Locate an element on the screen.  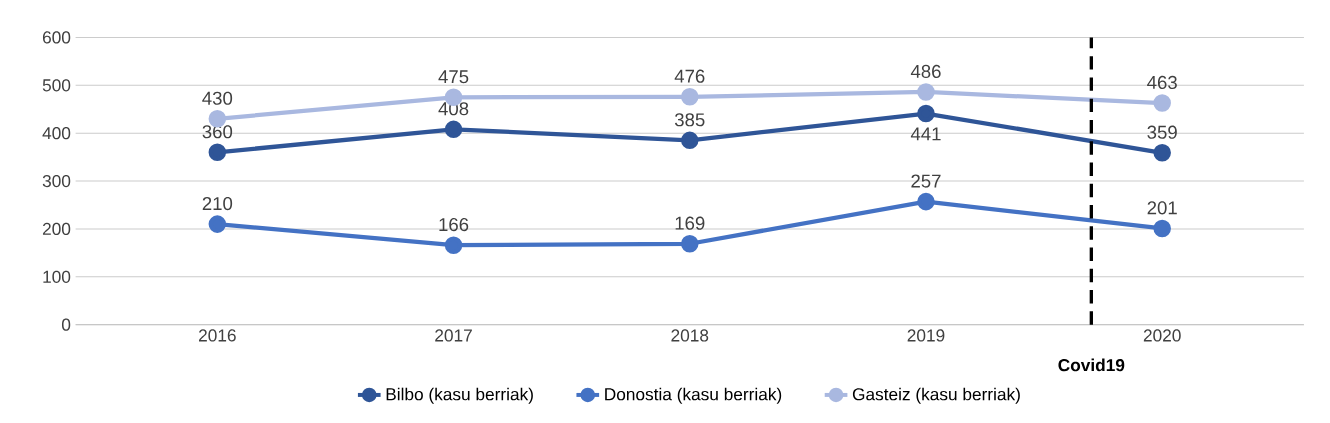
y-tick-label: 400 is located at coordinates (56, 133).